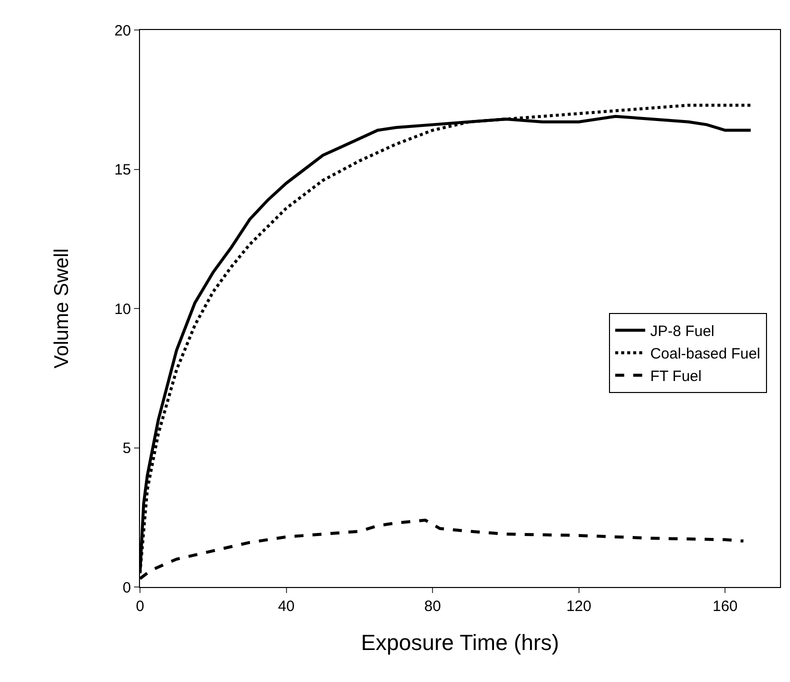  What do you see at coordinates (122, 309) in the screenshot?
I see `y-tick-label: 10` at bounding box center [122, 309].